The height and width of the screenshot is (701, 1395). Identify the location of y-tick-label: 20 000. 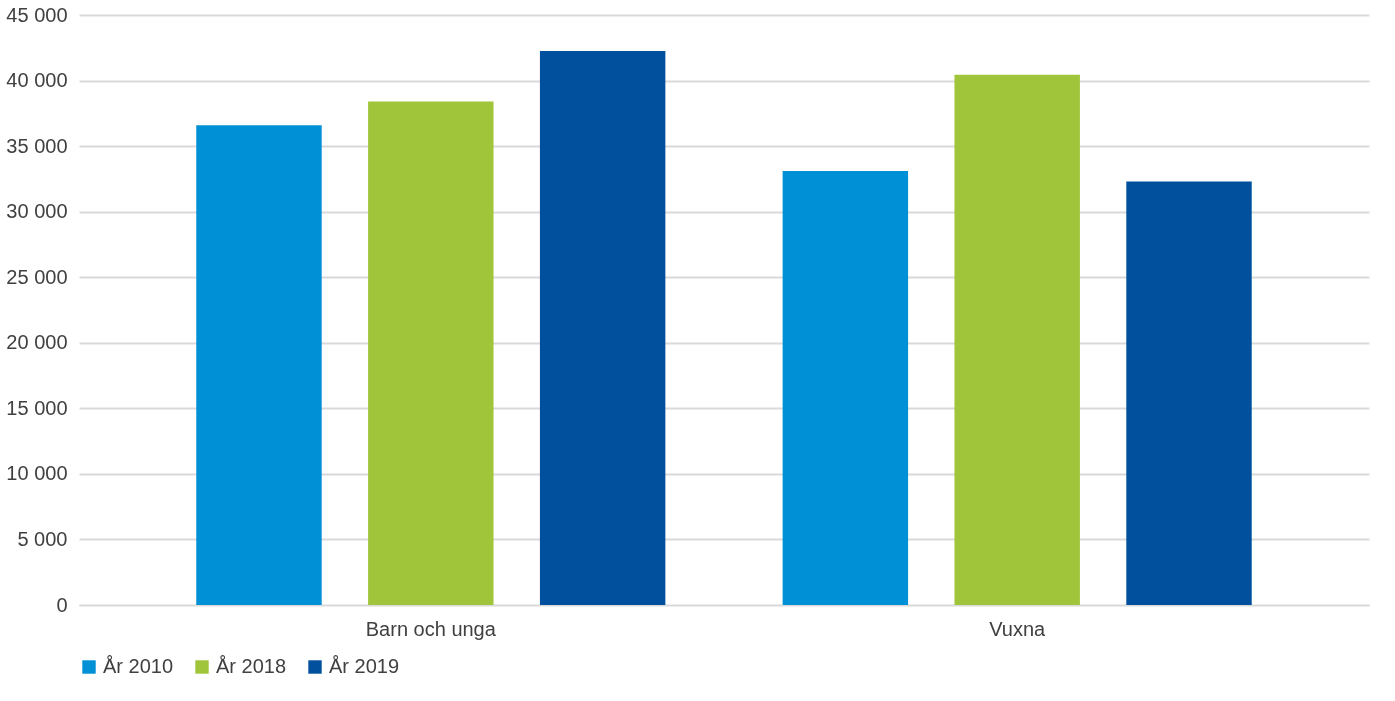
(37, 342).